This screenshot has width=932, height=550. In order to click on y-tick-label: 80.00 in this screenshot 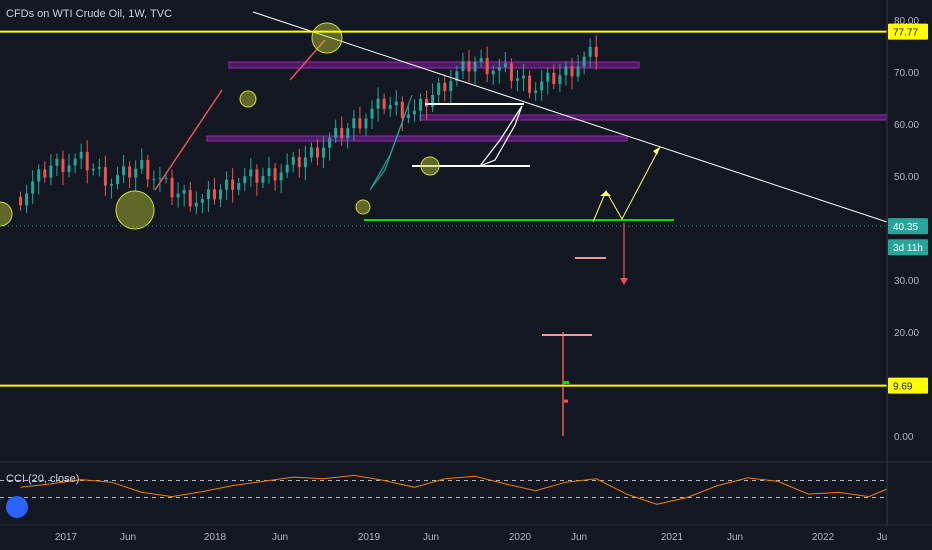, I will do `click(906, 21)`.